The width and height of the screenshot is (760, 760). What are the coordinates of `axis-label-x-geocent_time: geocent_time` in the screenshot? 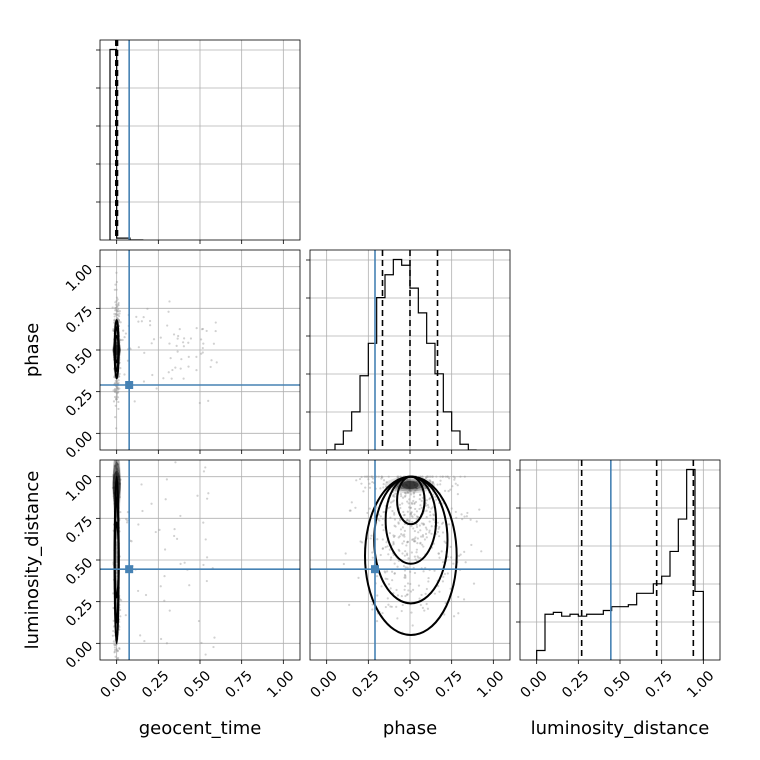 It's located at (200, 728).